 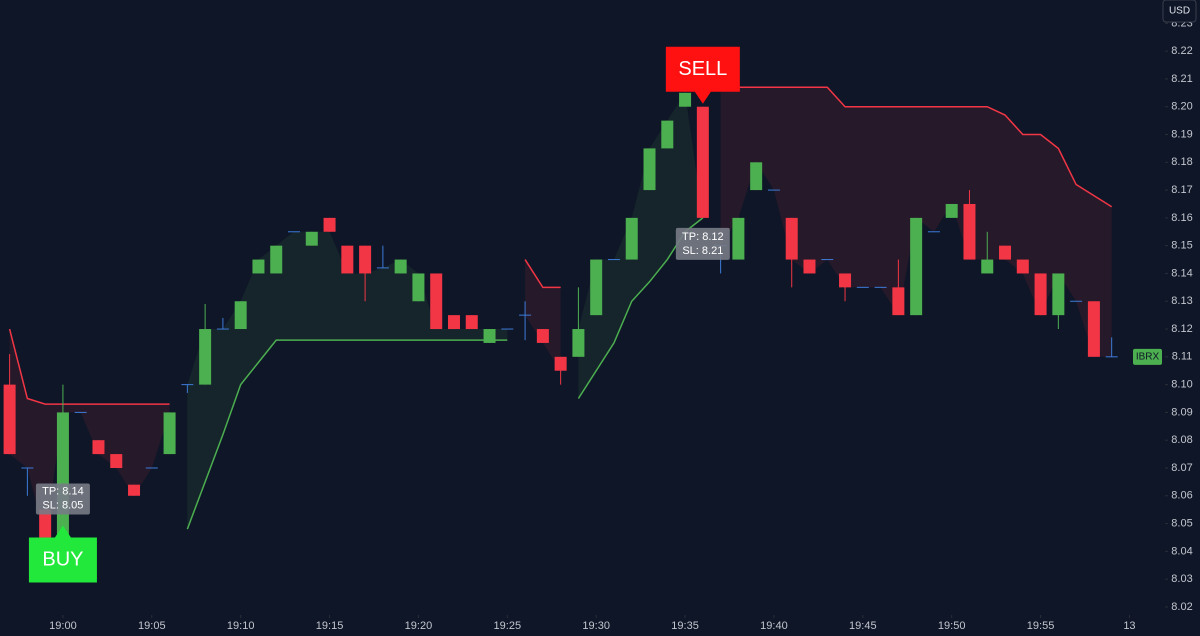 What do you see at coordinates (1181, 329) in the screenshot?
I see `y-tick-label: 8.12` at bounding box center [1181, 329].